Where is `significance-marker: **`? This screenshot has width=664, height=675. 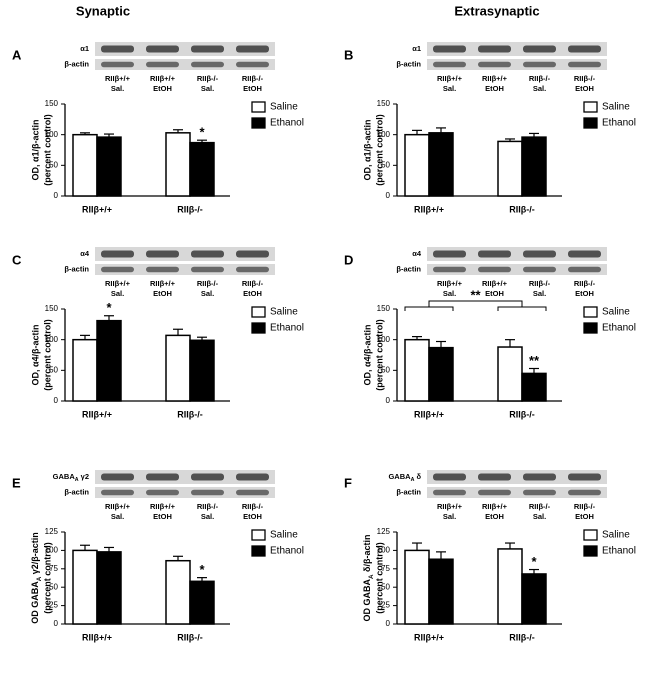 significance-marker: ** is located at coordinates (475, 294).